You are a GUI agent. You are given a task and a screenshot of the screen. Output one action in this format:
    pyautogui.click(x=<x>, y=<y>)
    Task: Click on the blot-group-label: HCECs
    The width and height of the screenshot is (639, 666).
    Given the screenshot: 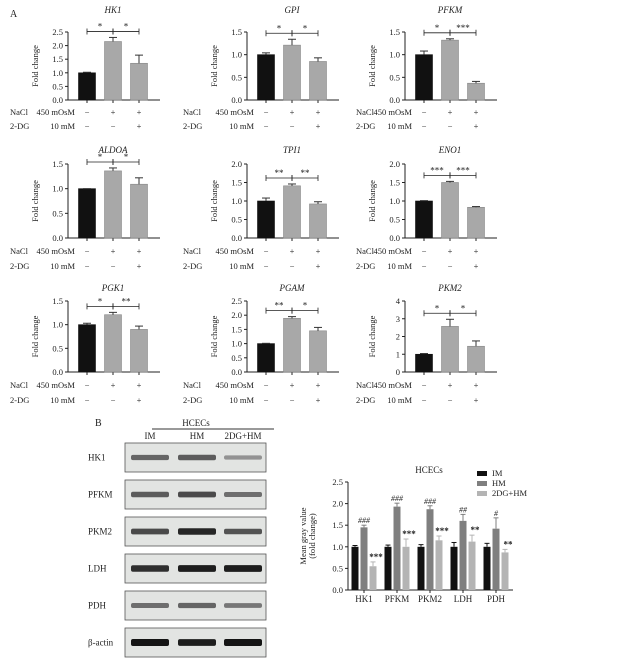 What is the action you would take?
    pyautogui.click(x=196, y=423)
    